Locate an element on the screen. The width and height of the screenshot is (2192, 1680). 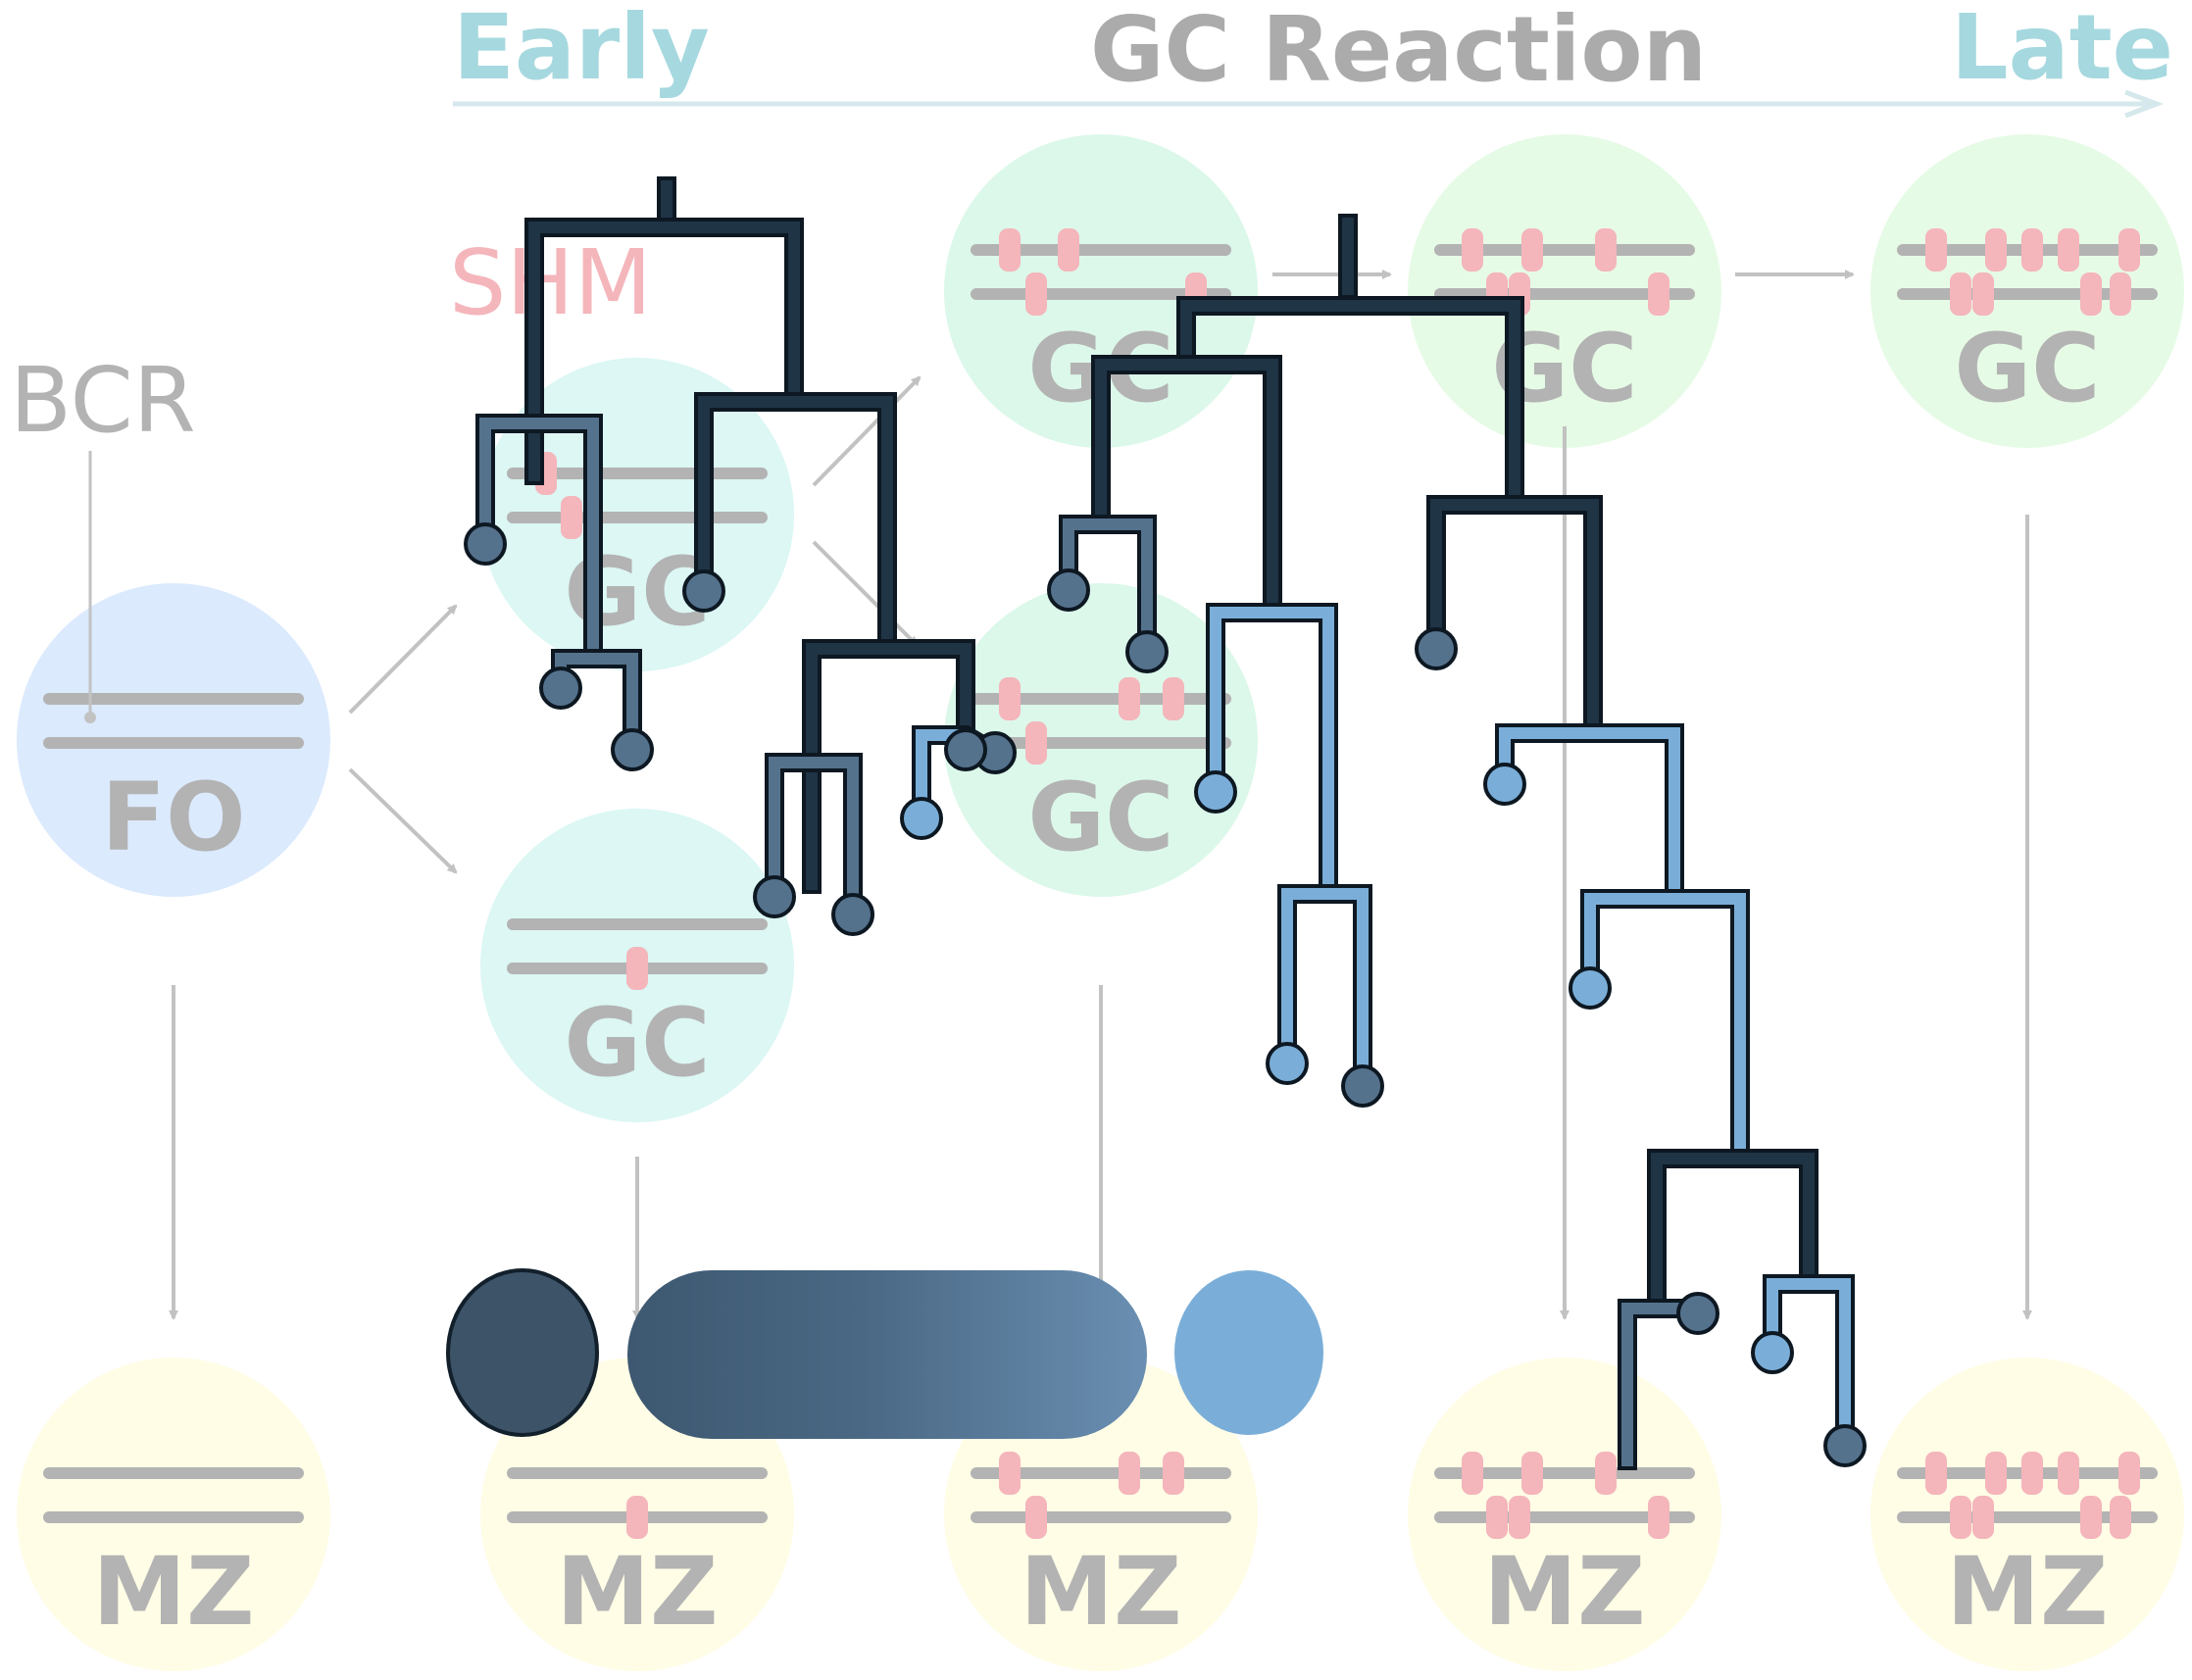
legend-gradient-bar is located at coordinates (887, 1354).